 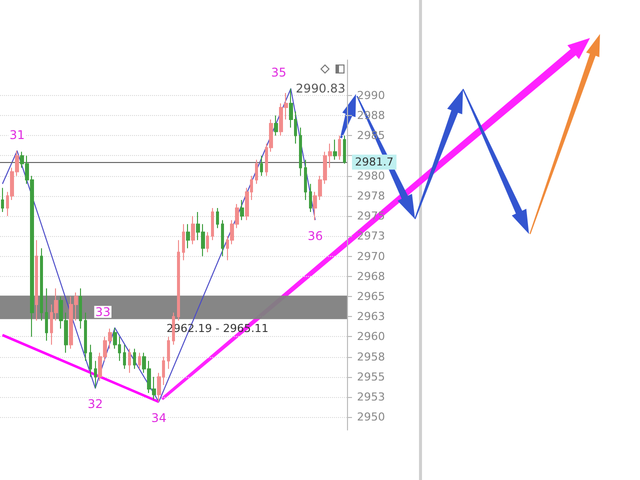 I want to click on y-tick-label: 2968, so click(x=371, y=276).